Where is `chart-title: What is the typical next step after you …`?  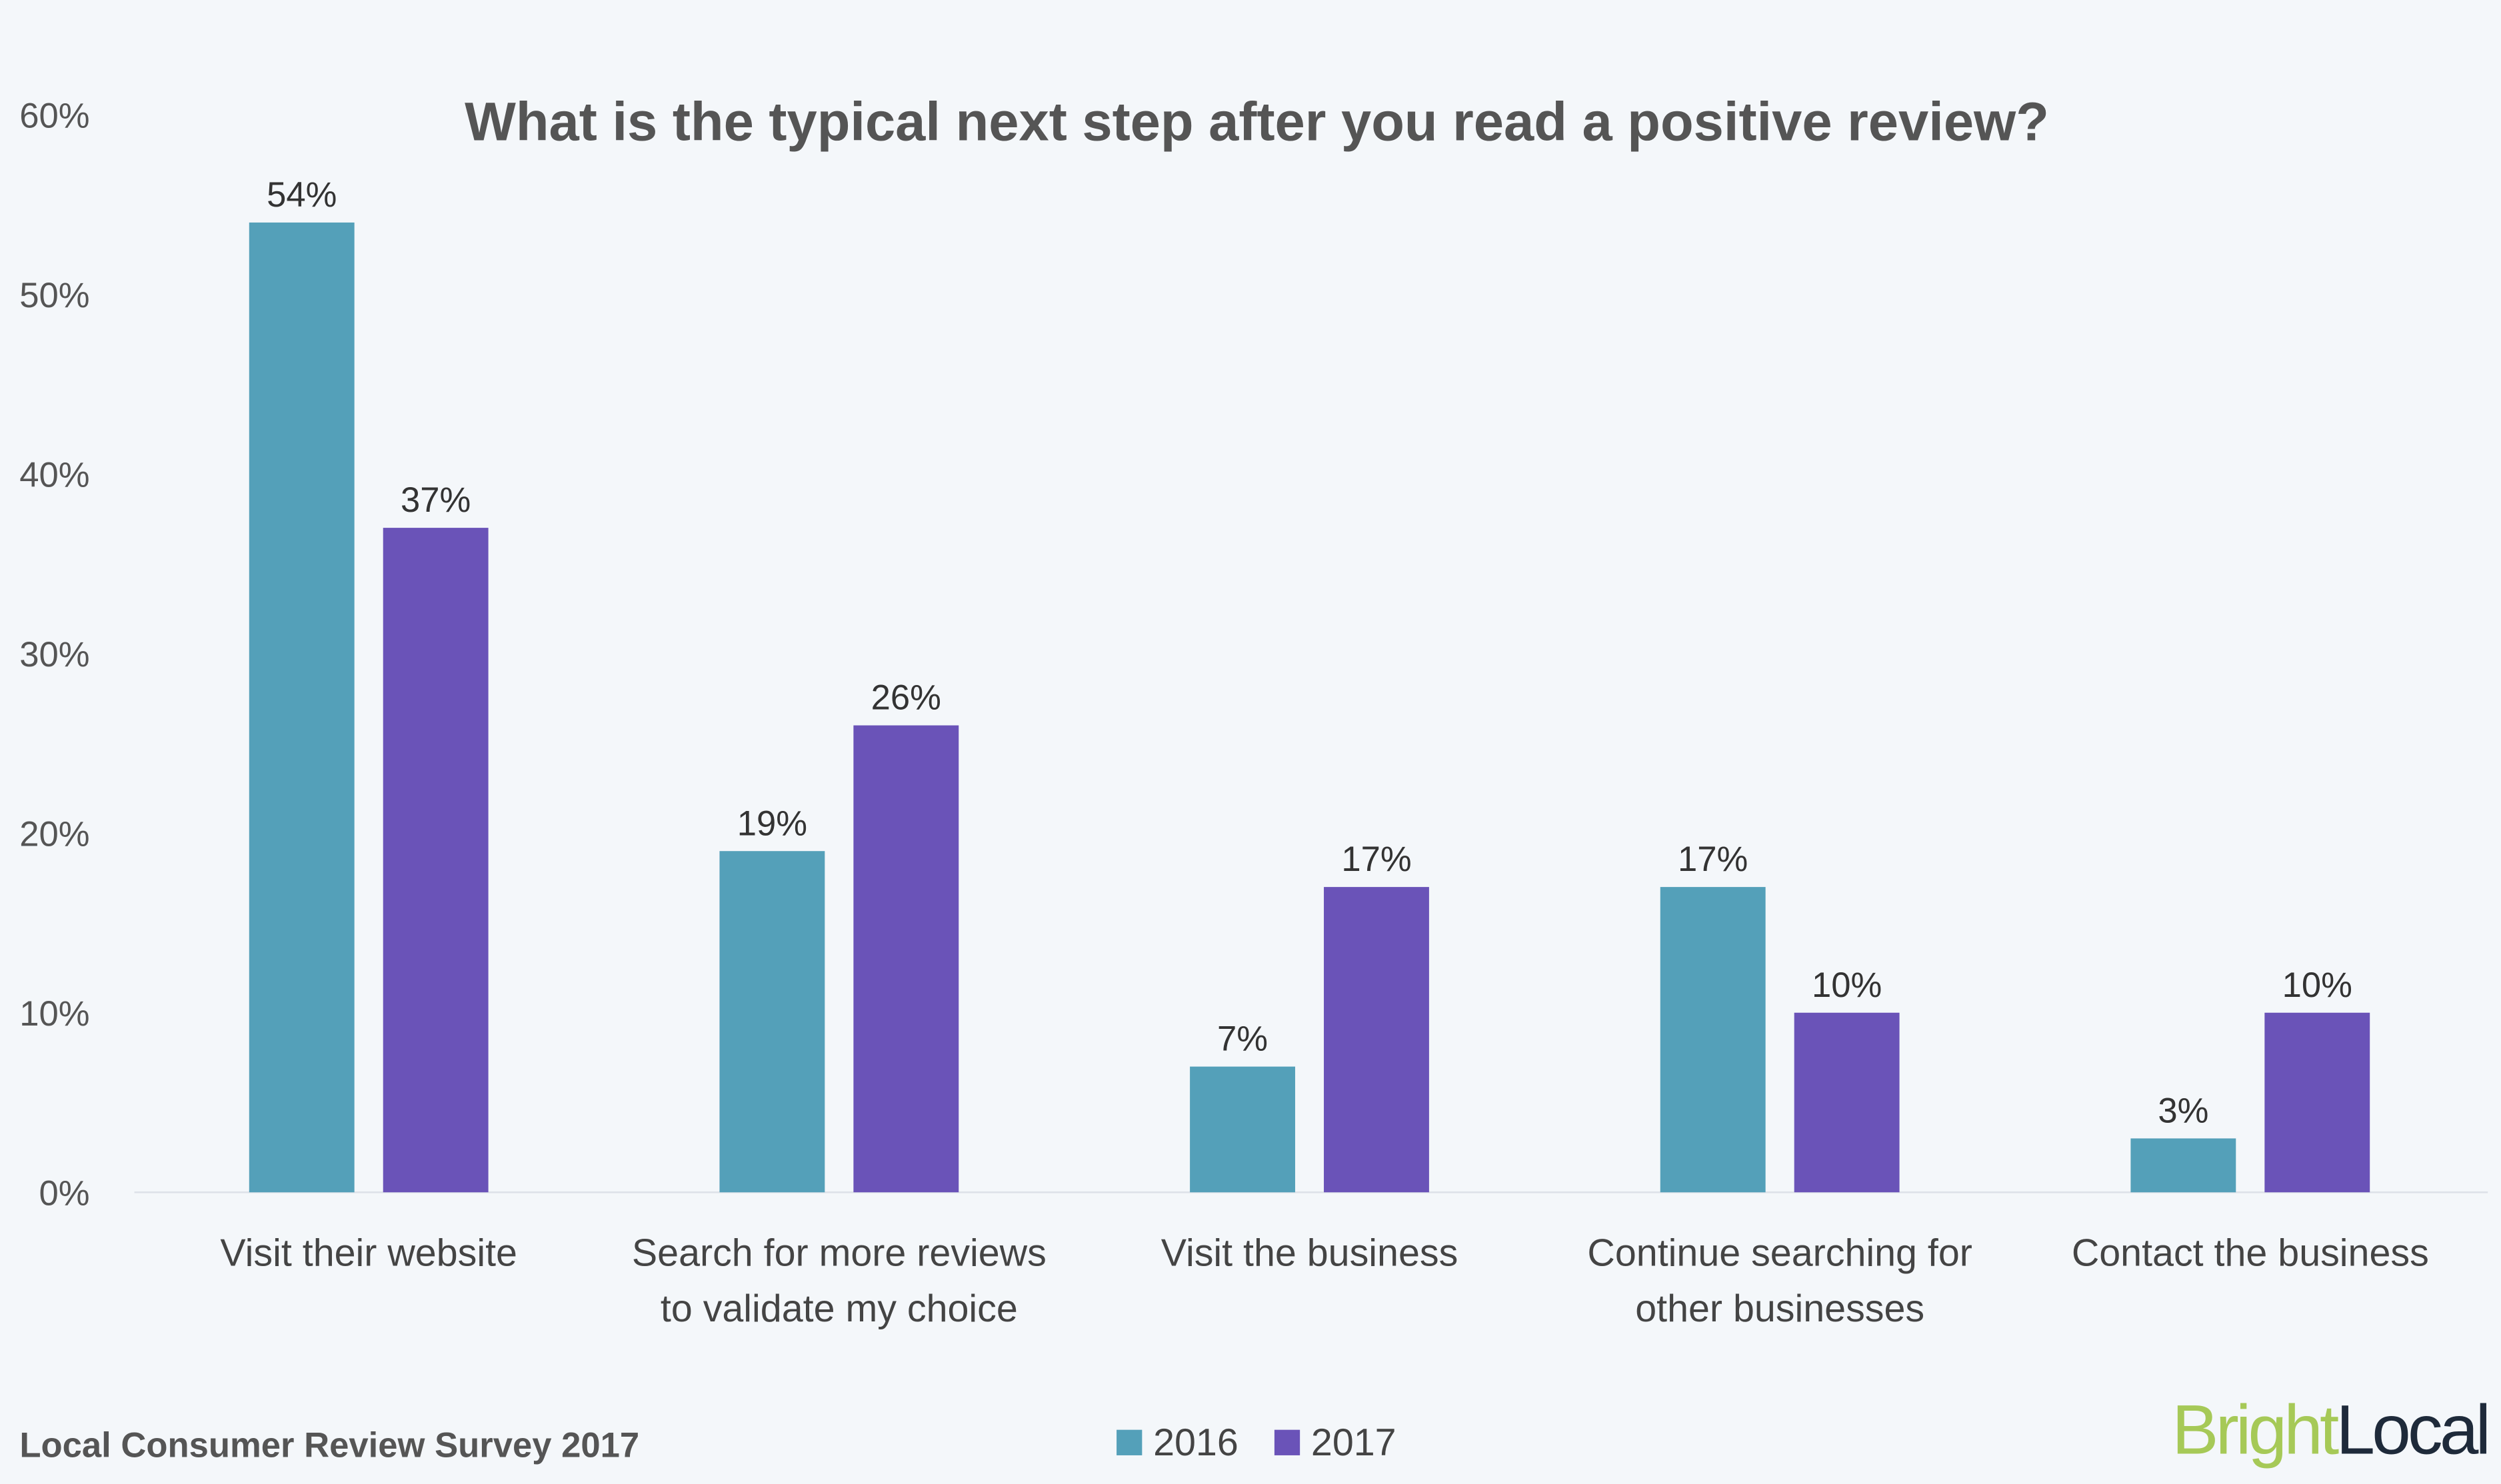 chart-title: What is the typical next step after you … is located at coordinates (1257, 122).